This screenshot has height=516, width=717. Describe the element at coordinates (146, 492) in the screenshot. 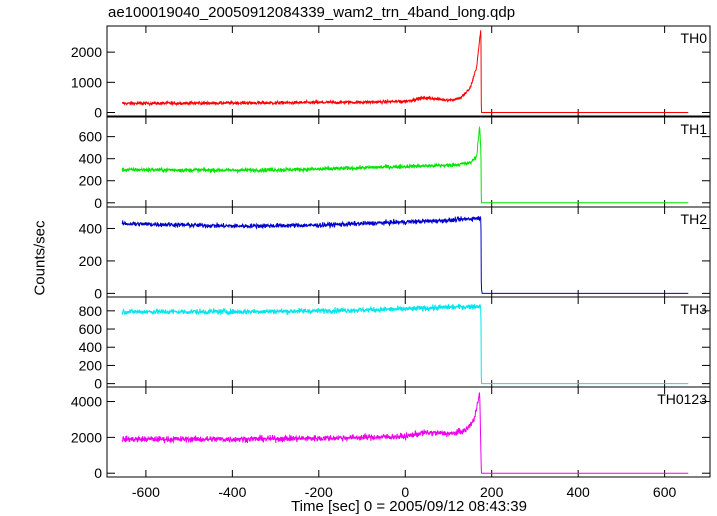

I see `x-tick-label: -600` at that location.